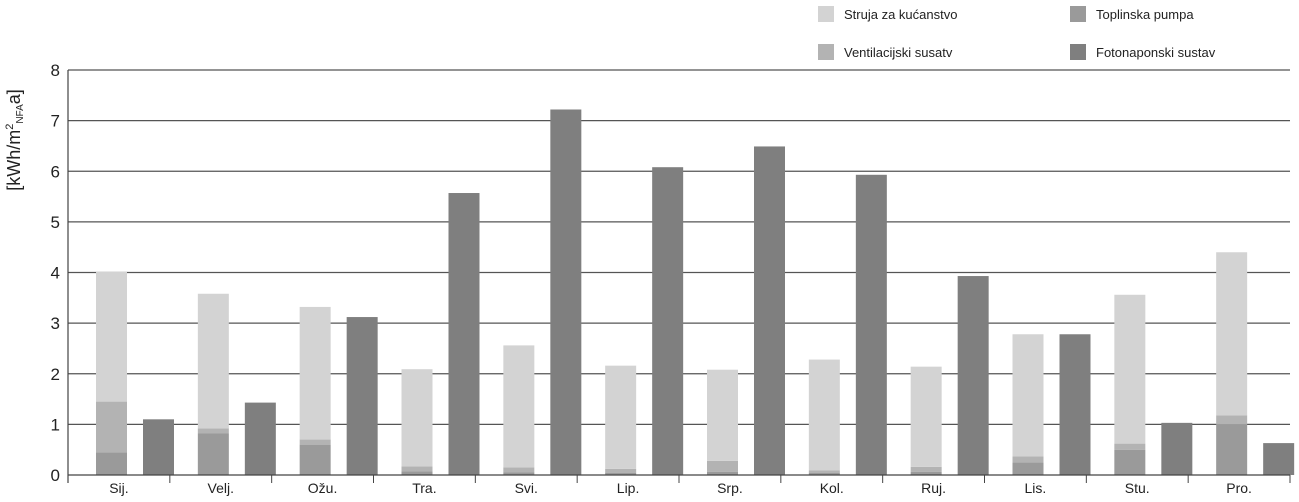 This screenshot has height=502, width=1299. What do you see at coordinates (55, 424) in the screenshot?
I see `y-tick-label: 1` at bounding box center [55, 424].